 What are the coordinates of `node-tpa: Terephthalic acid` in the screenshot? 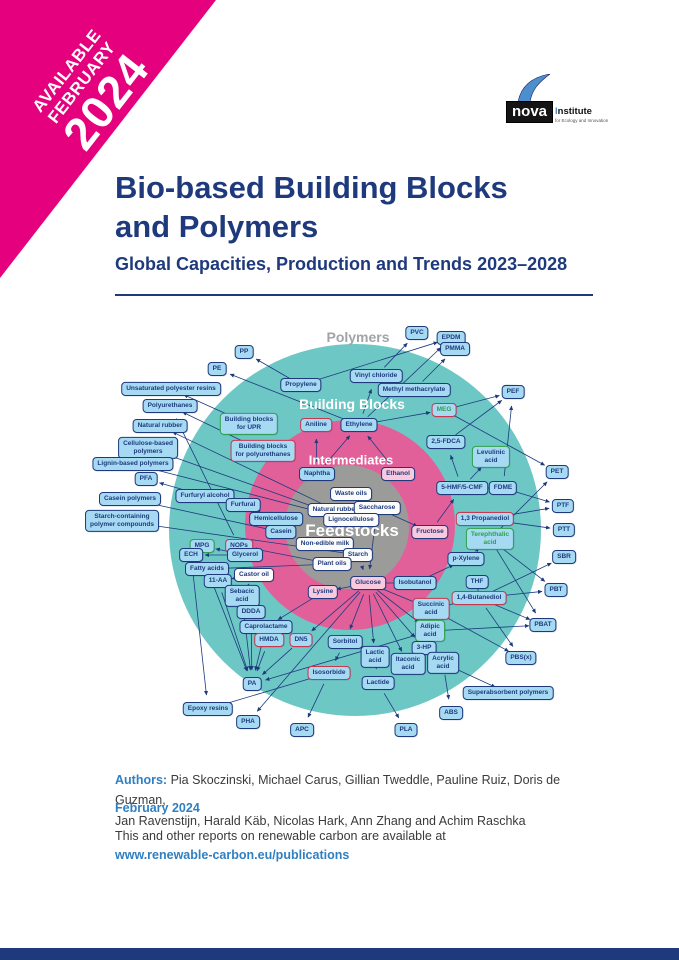 It's located at (490, 539).